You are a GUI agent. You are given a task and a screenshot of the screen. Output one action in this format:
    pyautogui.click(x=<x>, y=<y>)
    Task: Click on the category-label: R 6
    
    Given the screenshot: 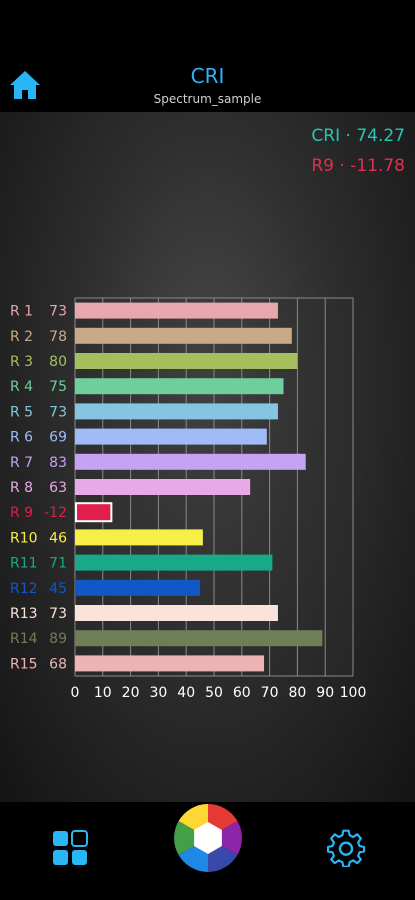 What is the action you would take?
    pyautogui.click(x=21, y=438)
    